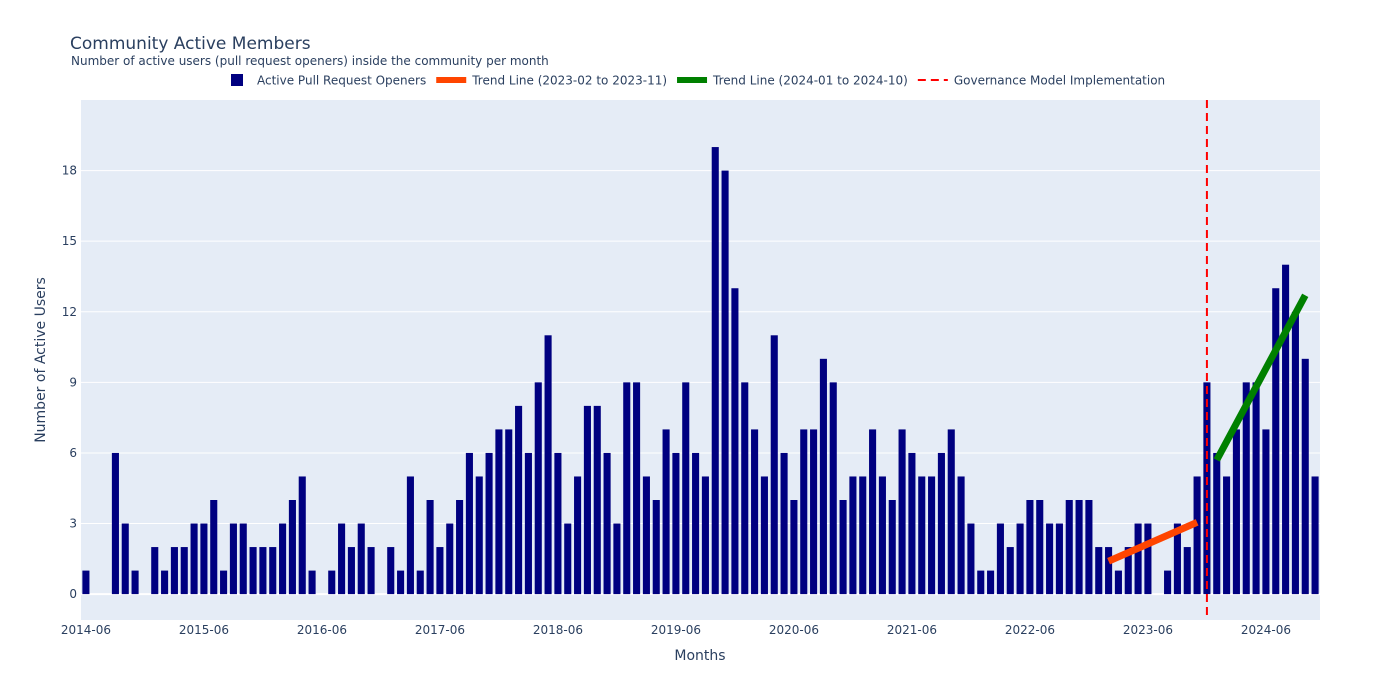 Image resolution: width=1400 pixels, height=700 pixels. Describe the element at coordinates (204, 630) in the screenshot. I see `x-tick-label: 2015-06` at that location.